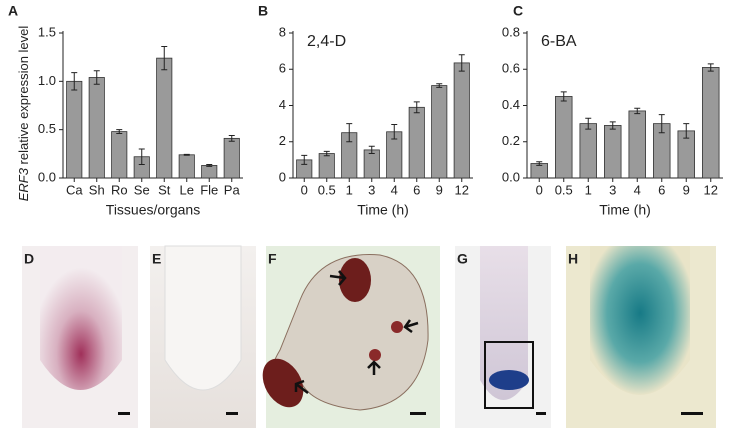  I want to click on y-axis-label: ERF3 relative expression level, so click(23, 114).